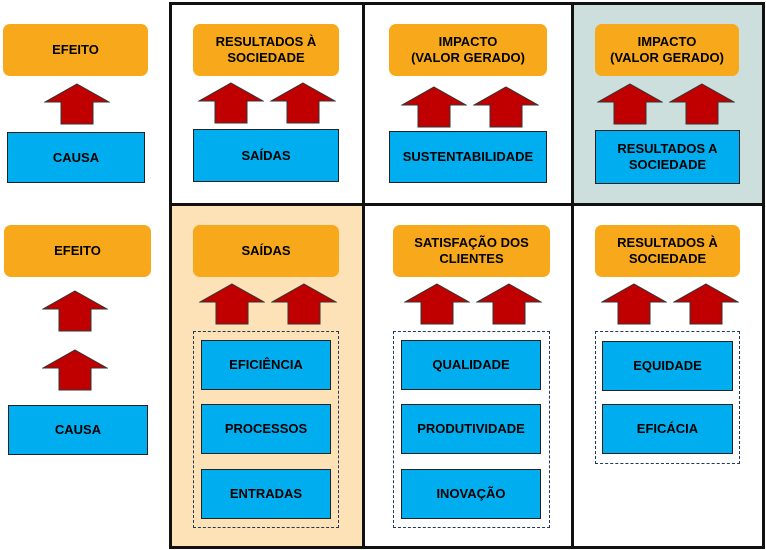 The image size is (766, 550). I want to click on dashed-group-quality, so click(471, 429).